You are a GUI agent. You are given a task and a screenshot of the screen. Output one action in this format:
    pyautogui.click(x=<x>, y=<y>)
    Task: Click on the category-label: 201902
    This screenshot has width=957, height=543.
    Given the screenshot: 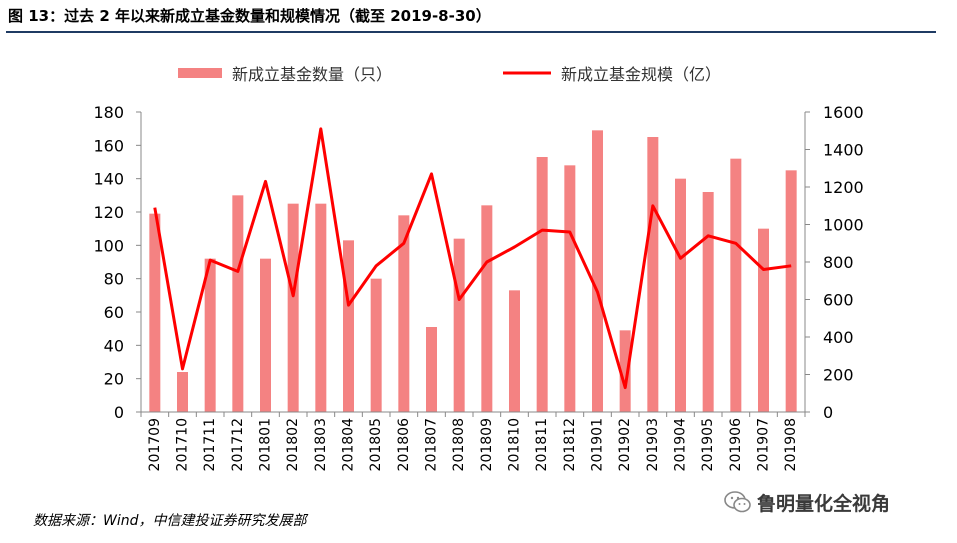 What is the action you would take?
    pyautogui.click(x=625, y=444)
    